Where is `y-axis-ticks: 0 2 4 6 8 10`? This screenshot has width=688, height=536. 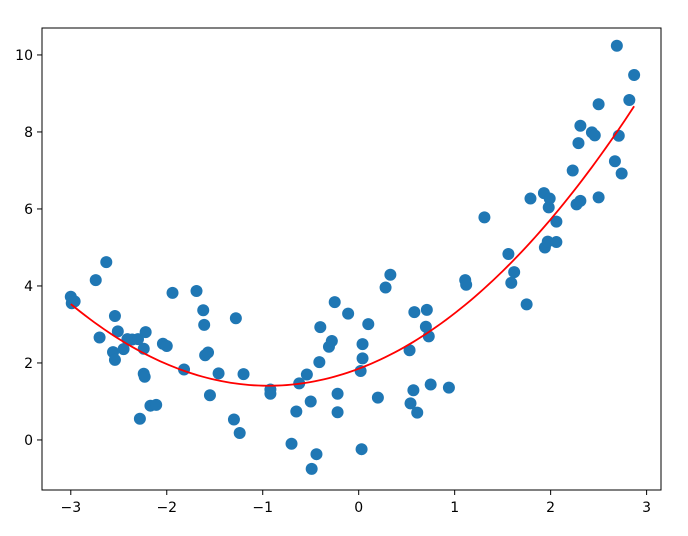
y-axis-ticks: 0 2 4 6 8 10 is located at coordinates (28, 248).